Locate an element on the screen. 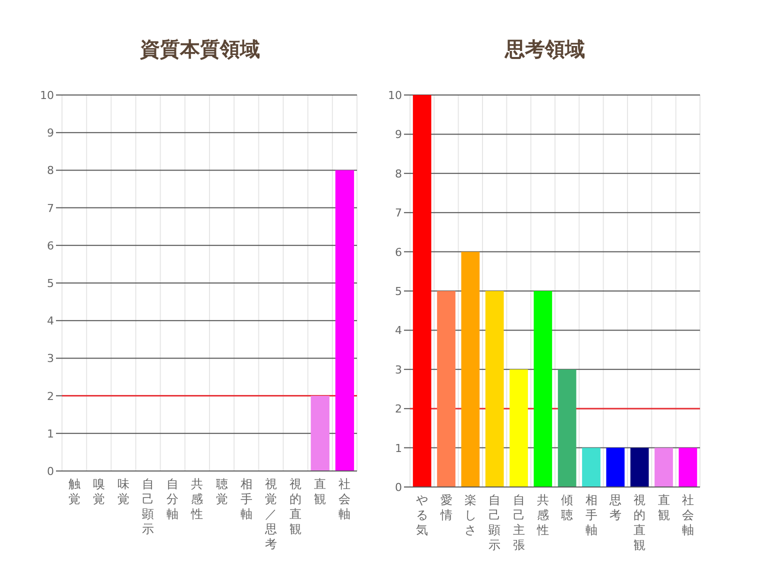 This screenshot has width=762, height=588. x-tick-label: 思考 is located at coordinates (615, 507).